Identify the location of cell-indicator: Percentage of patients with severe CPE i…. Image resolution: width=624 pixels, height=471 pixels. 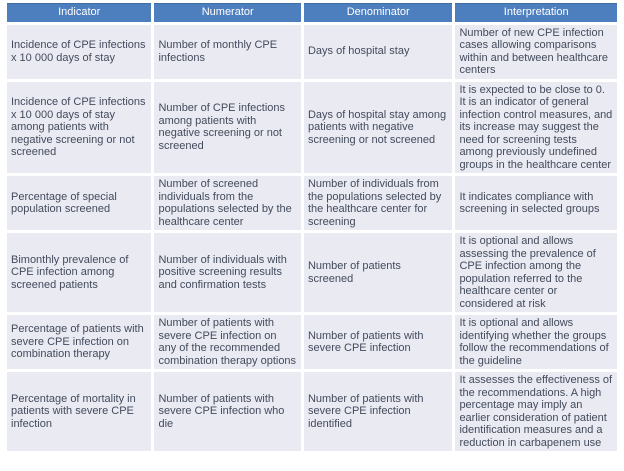
(79, 342).